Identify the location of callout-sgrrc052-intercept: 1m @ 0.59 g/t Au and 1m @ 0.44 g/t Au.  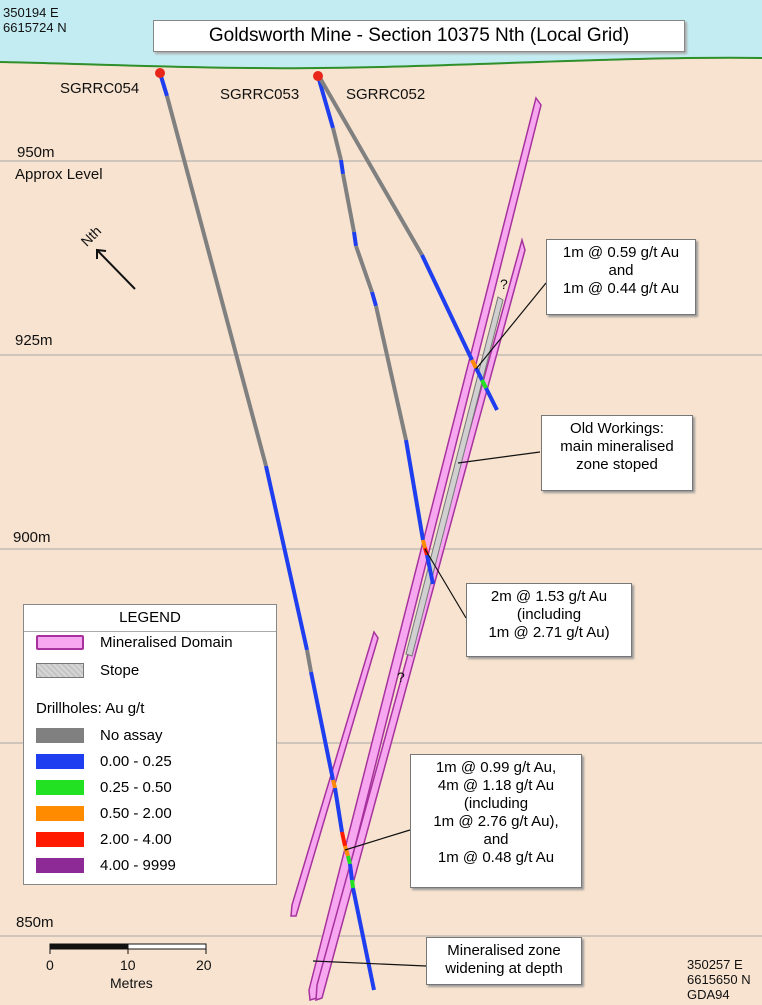
(621, 277).